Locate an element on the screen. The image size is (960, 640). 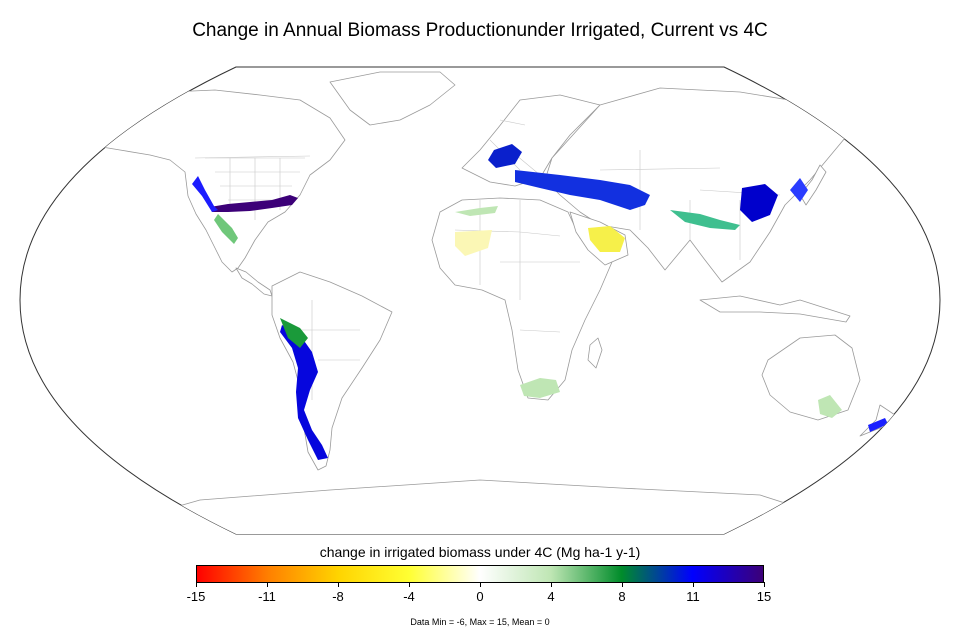
australia-landmass is located at coordinates (811, 377).